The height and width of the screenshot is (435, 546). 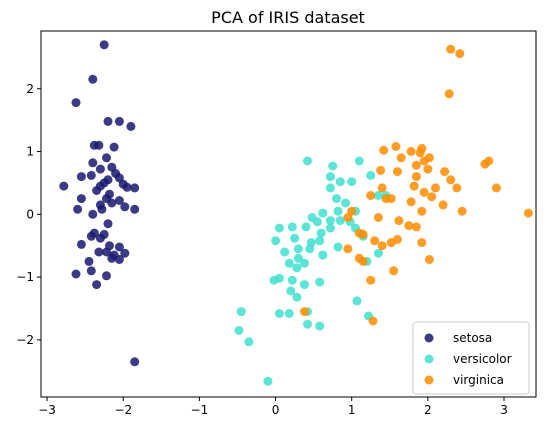 What do you see at coordinates (352, 410) in the screenshot?
I see `x-tick-label: 1` at bounding box center [352, 410].